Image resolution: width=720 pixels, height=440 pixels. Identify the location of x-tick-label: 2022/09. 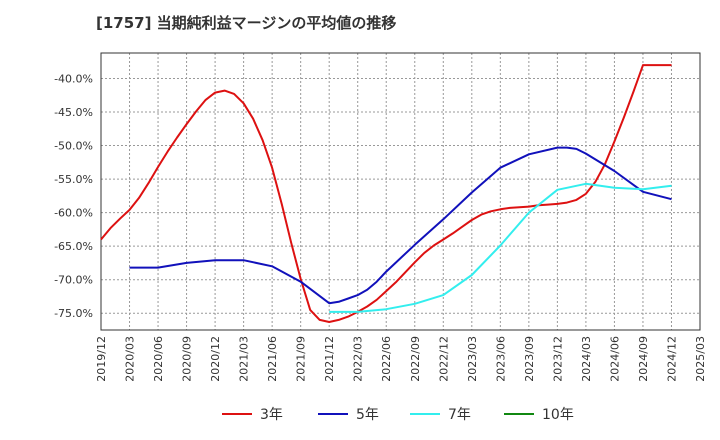
(415, 359).